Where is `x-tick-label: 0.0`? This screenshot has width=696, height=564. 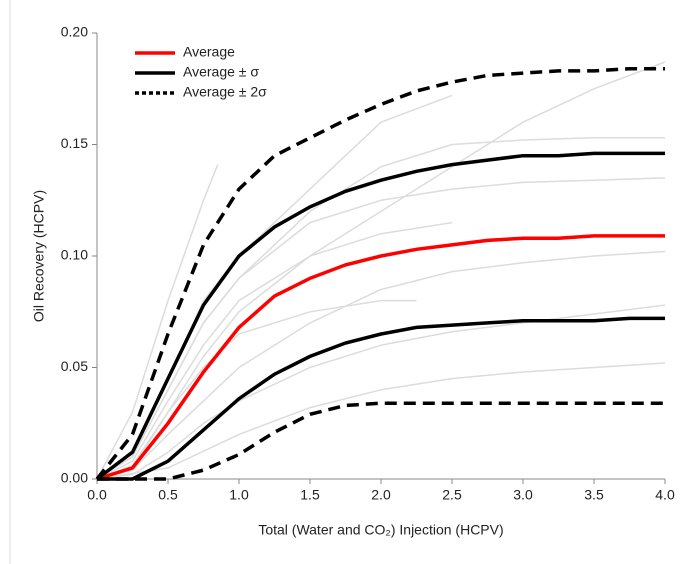 x-tick-label: 0.0 is located at coordinates (97, 495).